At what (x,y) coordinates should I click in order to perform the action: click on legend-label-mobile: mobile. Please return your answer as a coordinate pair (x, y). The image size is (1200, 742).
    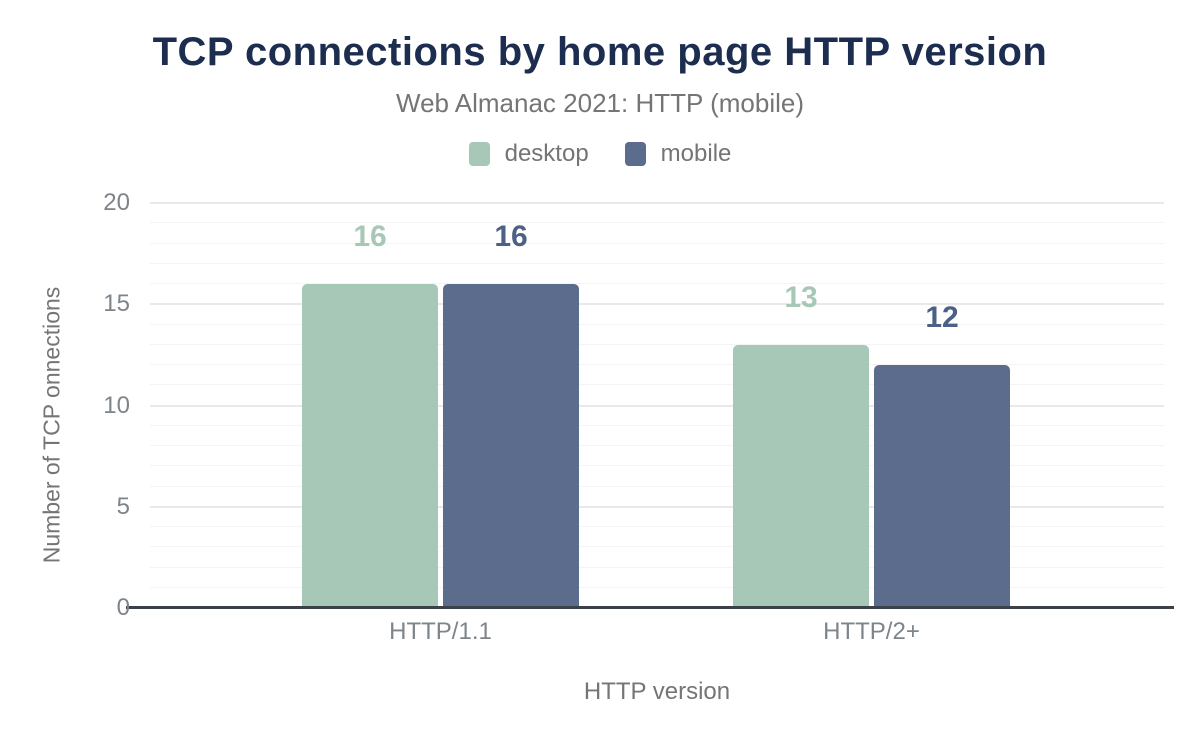
    Looking at the image, I should click on (696, 153).